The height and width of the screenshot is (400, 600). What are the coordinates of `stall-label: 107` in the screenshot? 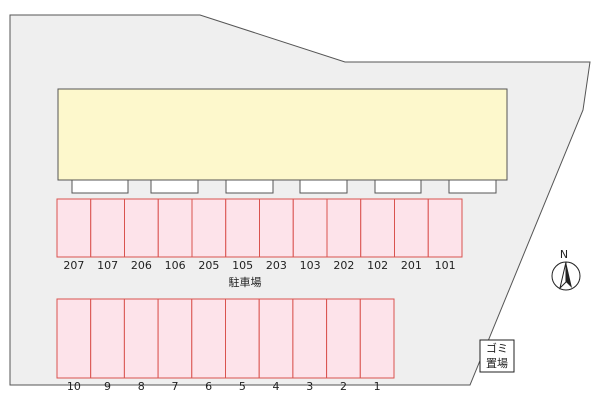 It's located at (107, 265).